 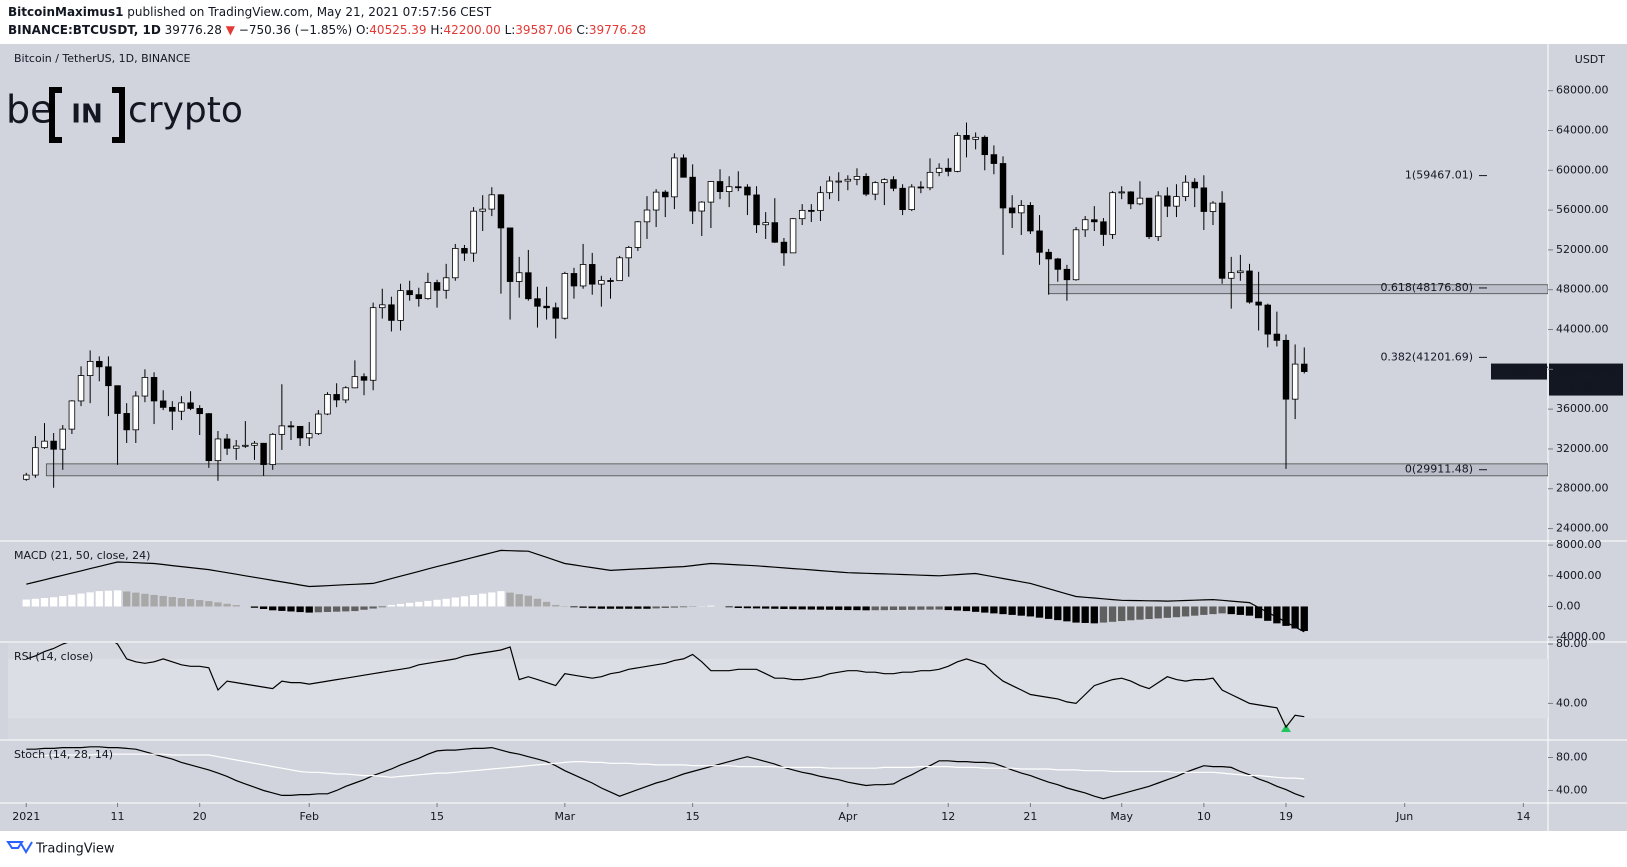 I want to click on ohlc-value: 39776.28, so click(x=617, y=30).